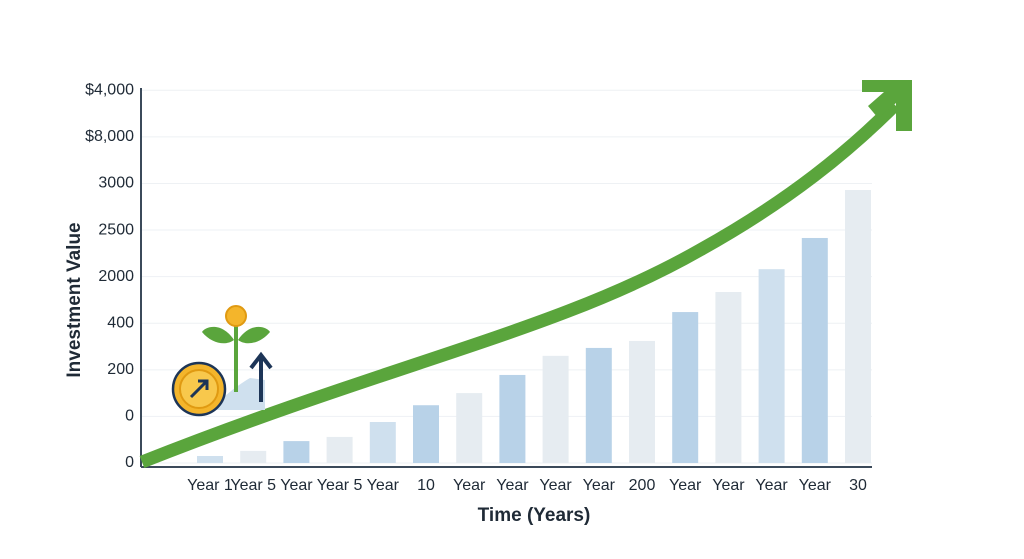 The image size is (1024, 559). Describe the element at coordinates (534, 515) in the screenshot. I see `x-axis-title: Time (Years)` at that location.